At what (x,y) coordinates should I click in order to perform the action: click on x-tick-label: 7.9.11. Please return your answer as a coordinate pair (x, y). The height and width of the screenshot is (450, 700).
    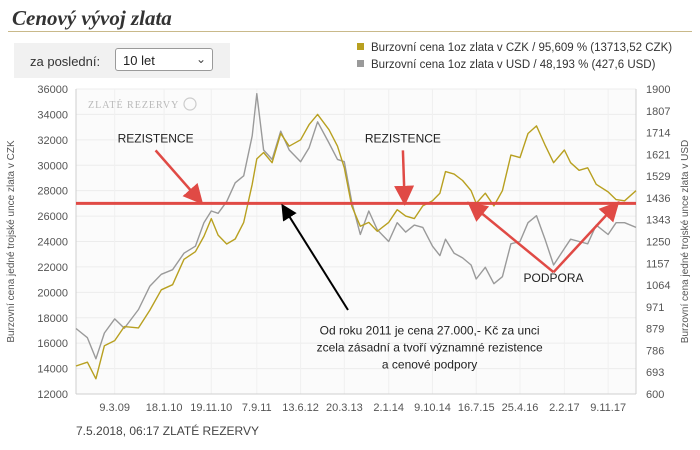
    Looking at the image, I should click on (257, 408).